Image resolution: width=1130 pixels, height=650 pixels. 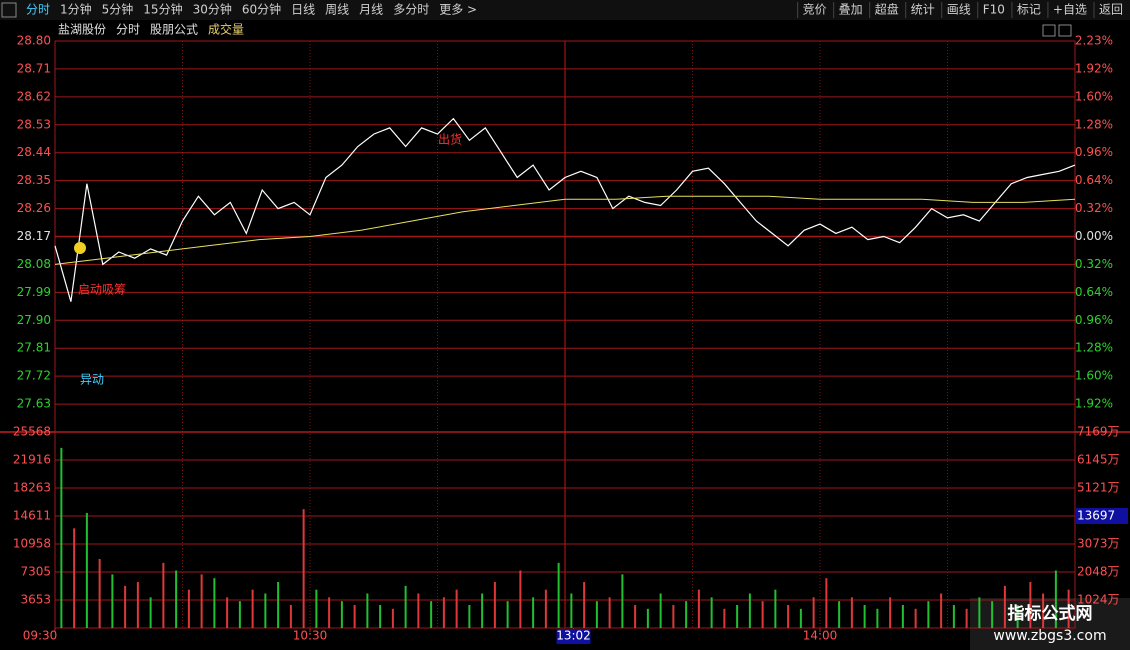 I want to click on annotation: 启动吸筹, so click(x=102, y=290).